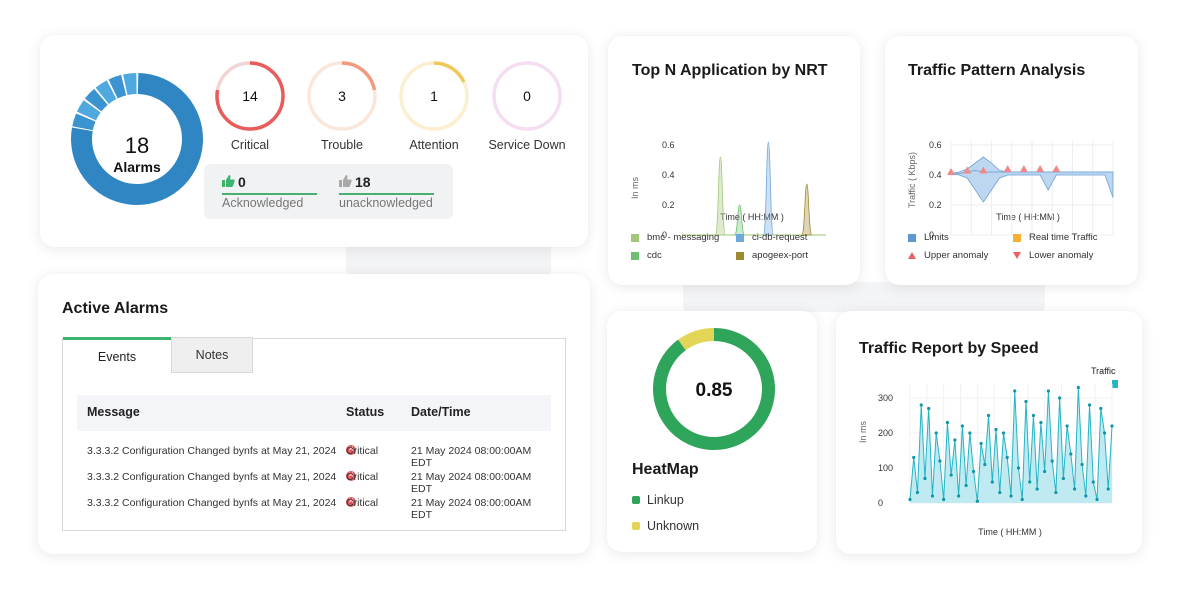  I want to click on legend-item: Real time Traffic, so click(1055, 237).